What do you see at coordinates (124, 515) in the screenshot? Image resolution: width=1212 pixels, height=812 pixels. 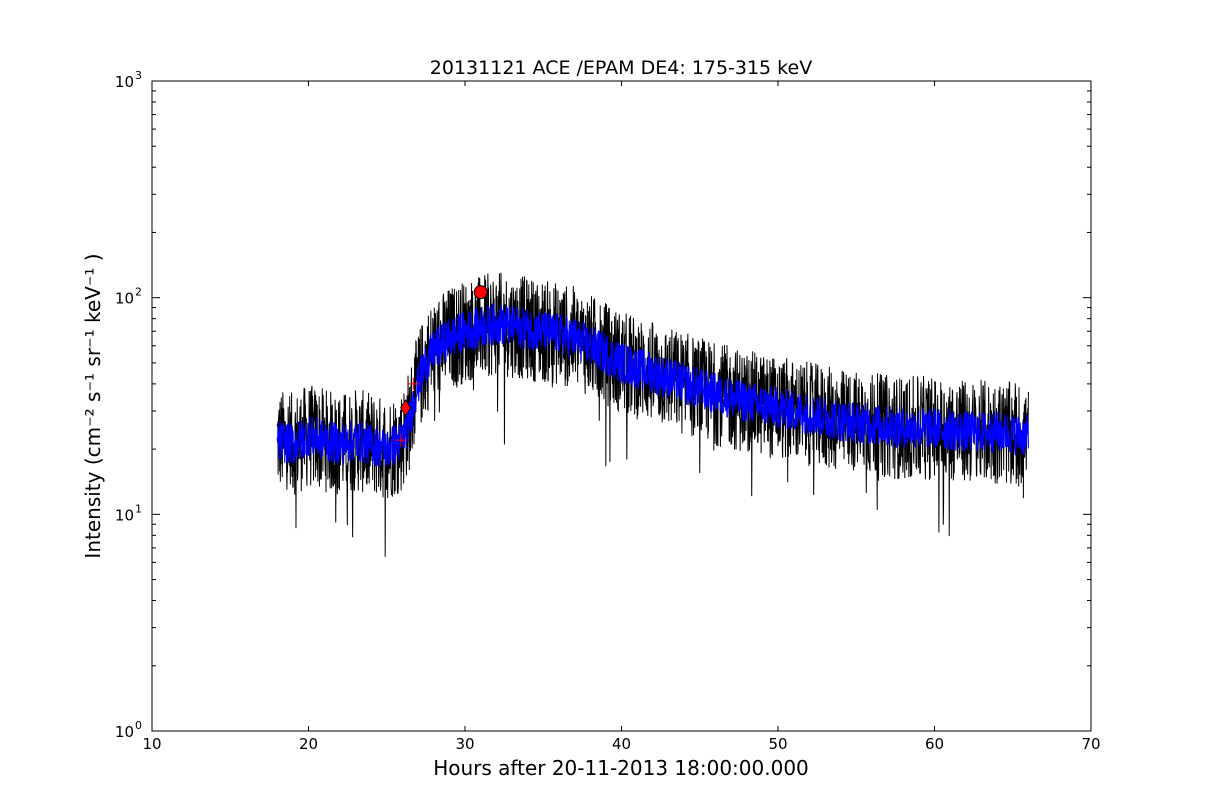 I see `y-tick-label-1: 10` at bounding box center [124, 515].